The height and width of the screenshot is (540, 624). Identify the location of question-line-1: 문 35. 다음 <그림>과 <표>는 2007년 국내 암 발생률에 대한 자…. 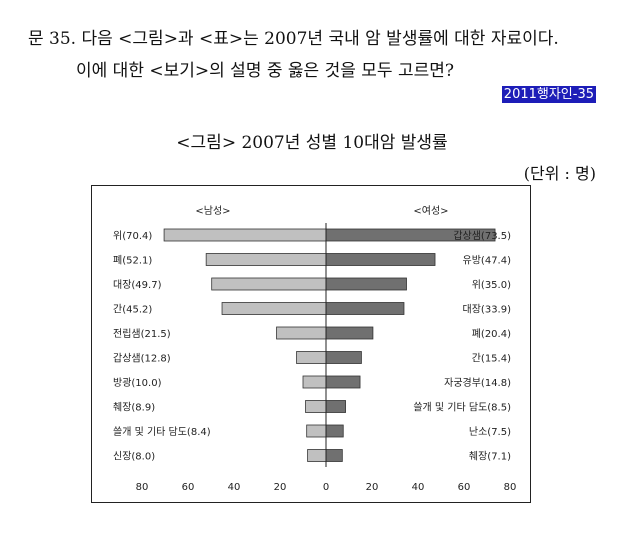
(293, 39).